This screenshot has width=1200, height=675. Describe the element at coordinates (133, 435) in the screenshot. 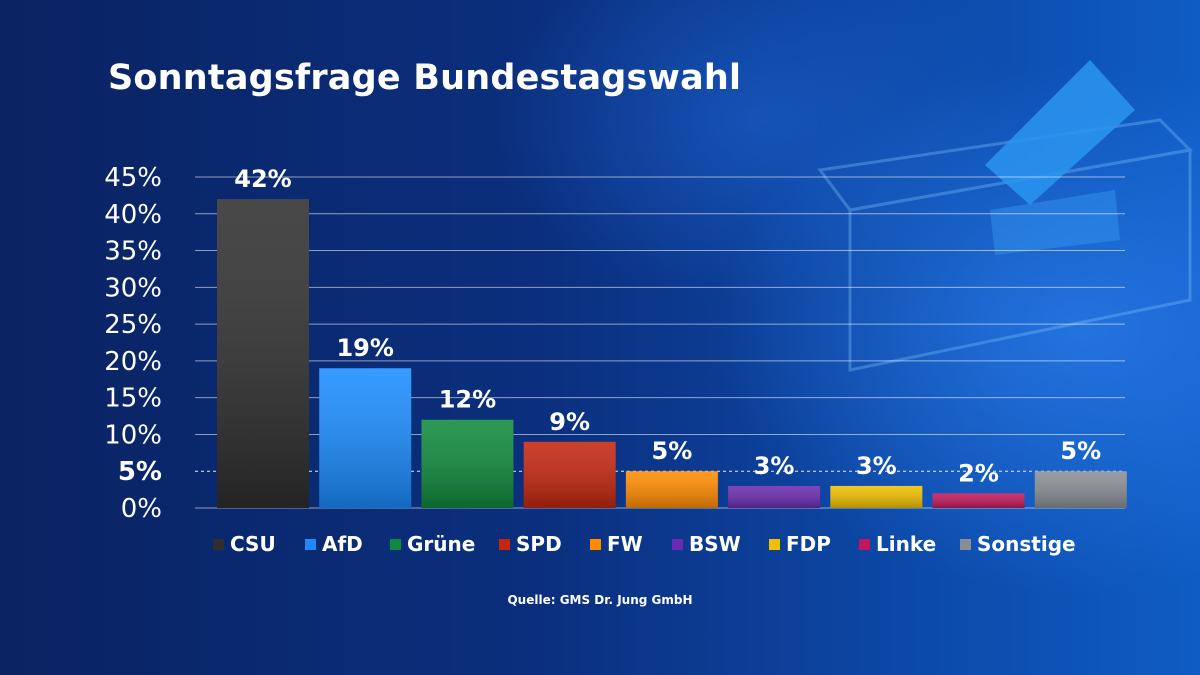

I see `y-tick-label: 10%` at that location.